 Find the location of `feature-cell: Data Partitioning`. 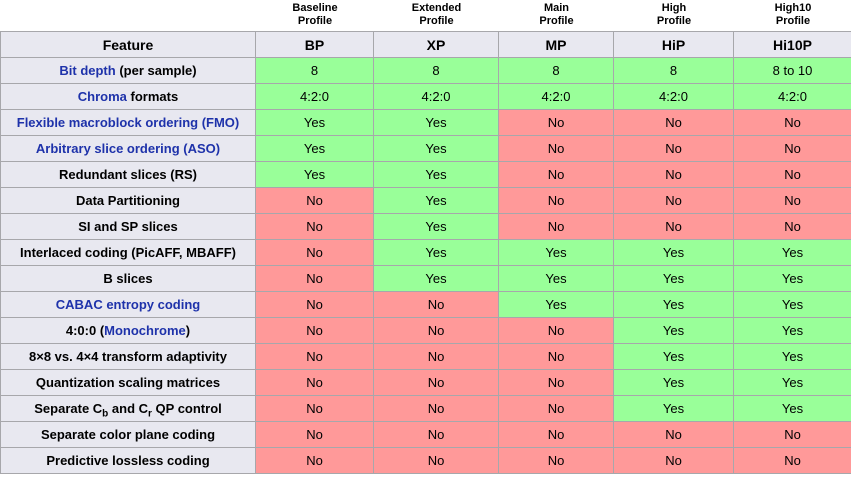

feature-cell: Data Partitioning is located at coordinates (128, 200).